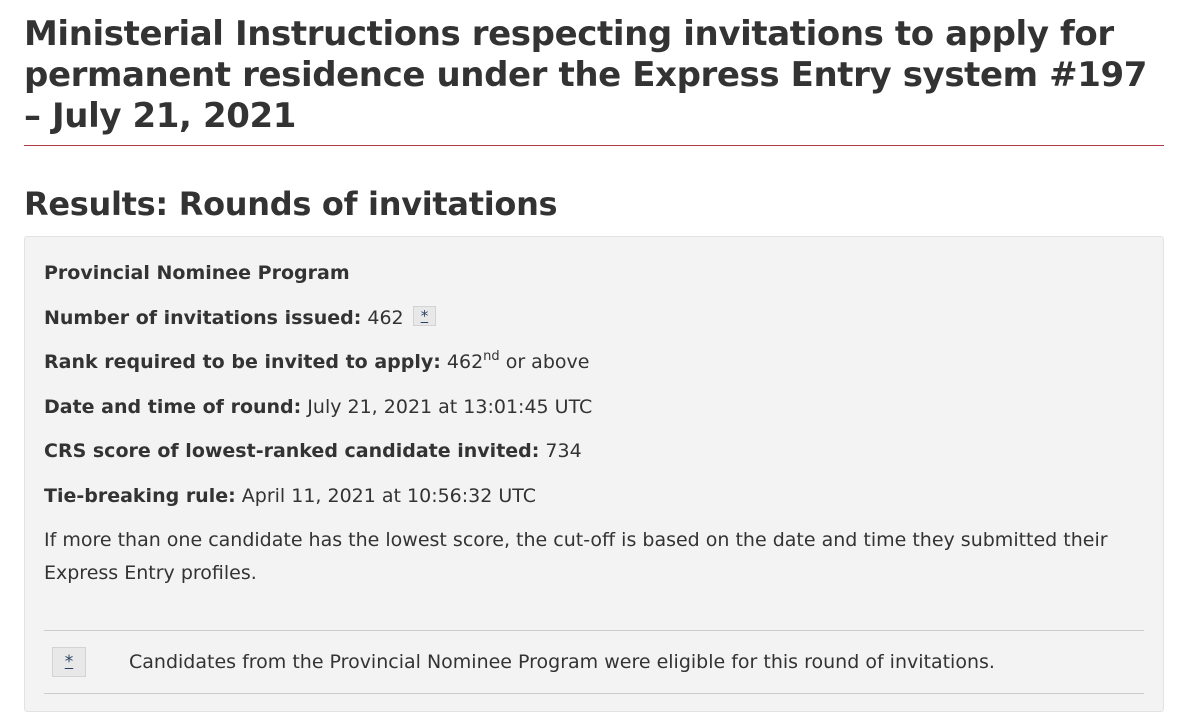 This screenshot has height=716, width=1188. What do you see at coordinates (491, 356) in the screenshot?
I see `rank-suffix: nd` at bounding box center [491, 356].